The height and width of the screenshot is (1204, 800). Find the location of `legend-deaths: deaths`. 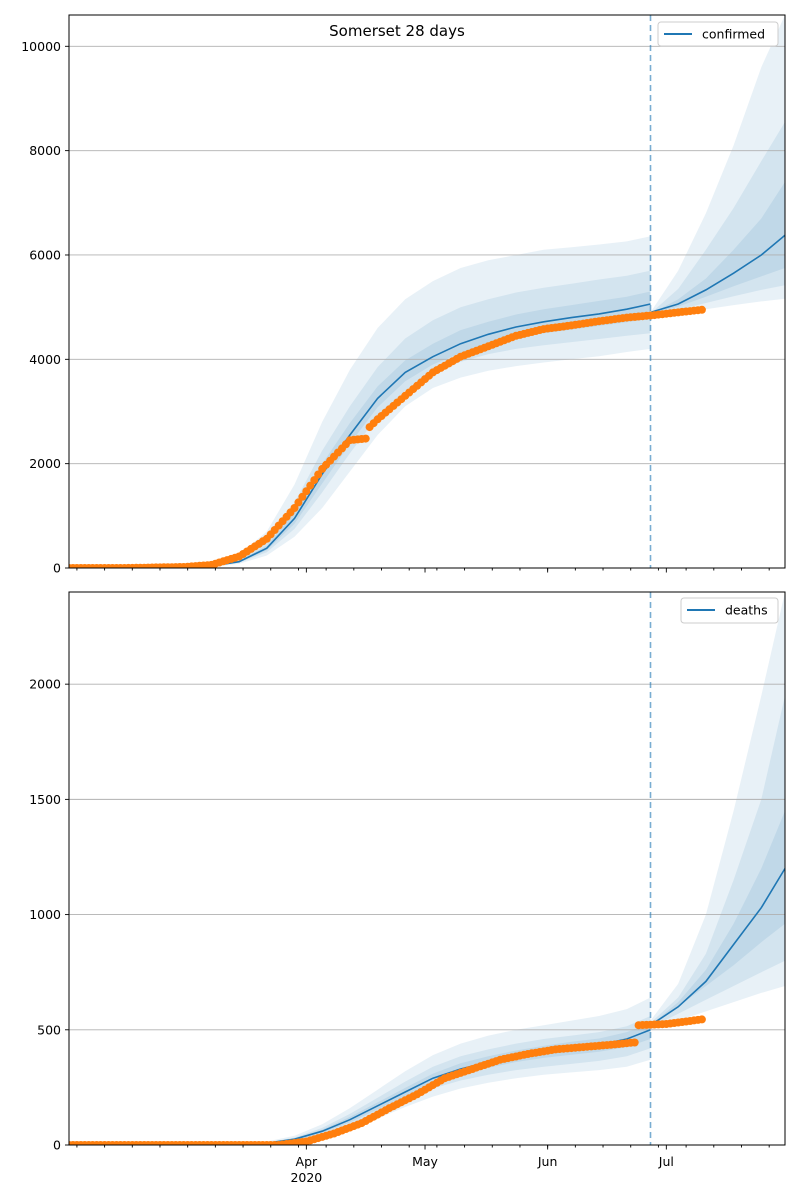

legend-deaths: deaths is located at coordinates (729, 610).